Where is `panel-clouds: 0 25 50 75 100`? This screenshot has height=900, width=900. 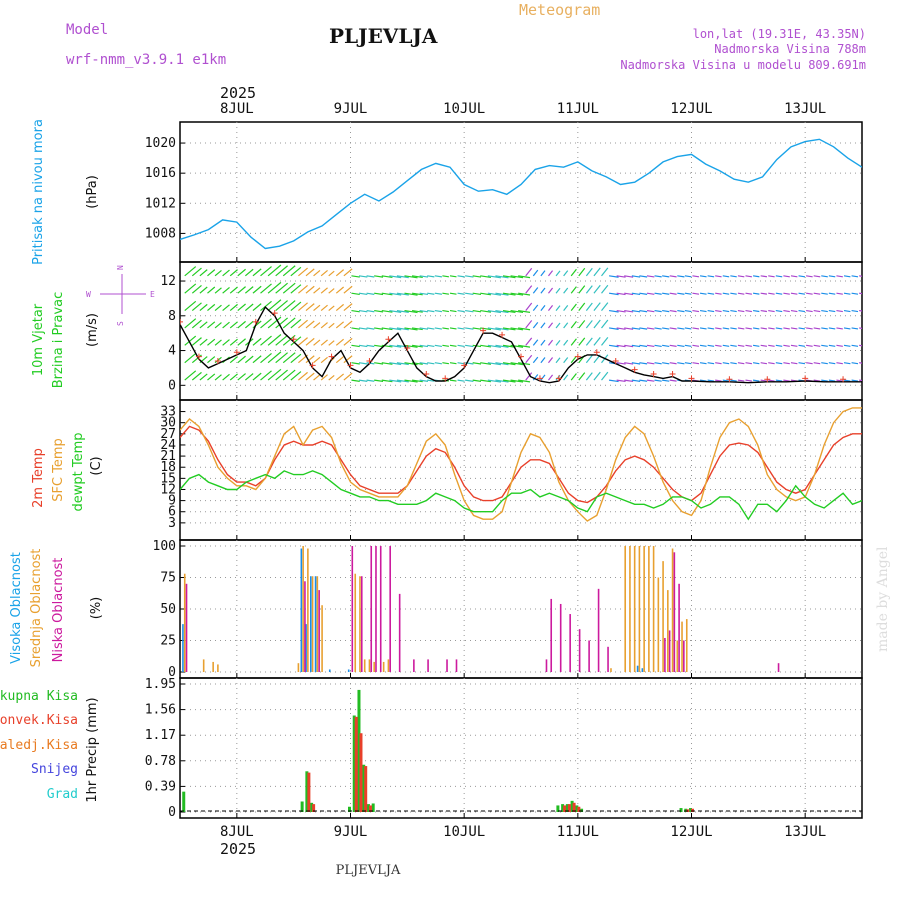 panel-clouds: 0 25 50 75 100 is located at coordinates (508, 609).